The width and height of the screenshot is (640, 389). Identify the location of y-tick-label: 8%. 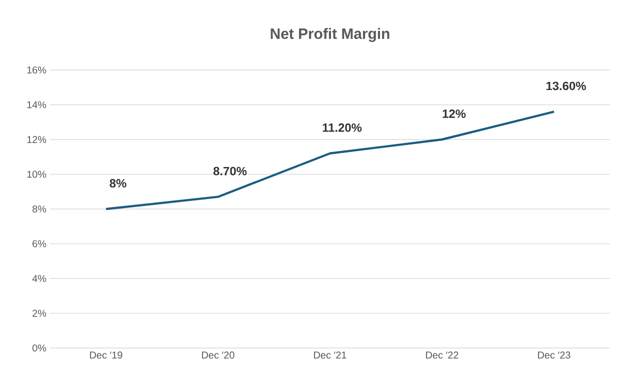
(39, 209).